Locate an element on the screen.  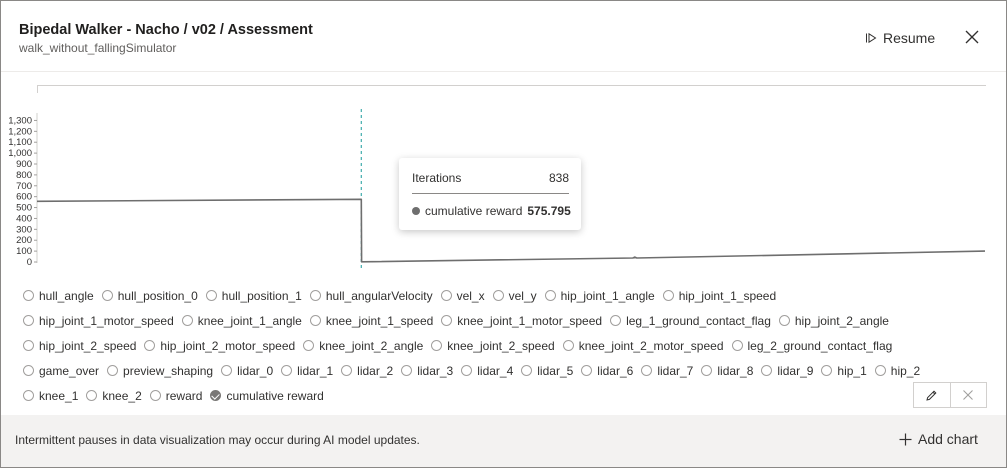
series-toggle: hip_joint_1_speed is located at coordinates (719, 295).